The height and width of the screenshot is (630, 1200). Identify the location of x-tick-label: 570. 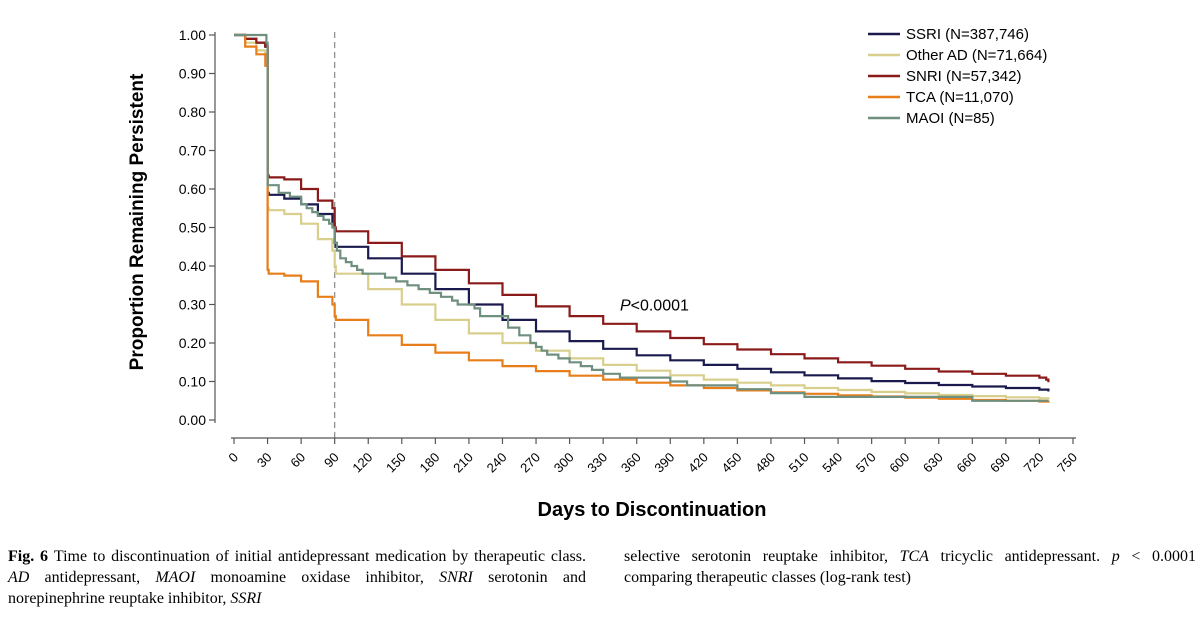
(866, 463).